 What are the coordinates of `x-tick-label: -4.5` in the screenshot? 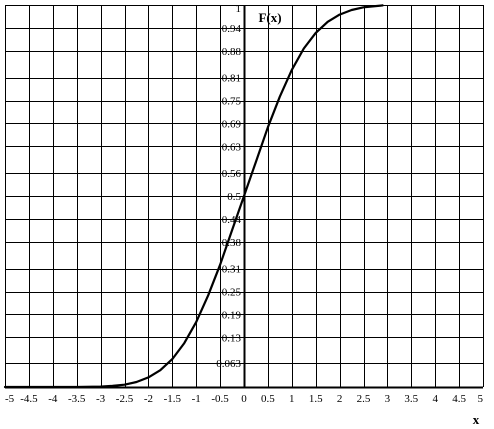 It's located at (29, 399).